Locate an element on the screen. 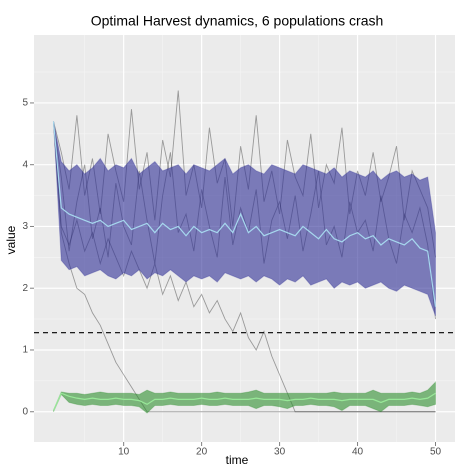  x-tick-label: 20 is located at coordinates (202, 452).